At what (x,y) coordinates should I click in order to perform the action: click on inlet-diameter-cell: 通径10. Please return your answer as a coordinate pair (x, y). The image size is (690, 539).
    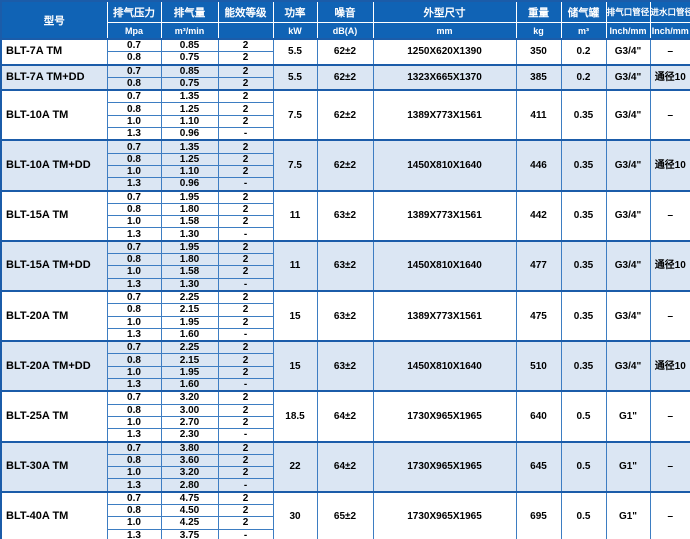
    Looking at the image, I should click on (669, 165).